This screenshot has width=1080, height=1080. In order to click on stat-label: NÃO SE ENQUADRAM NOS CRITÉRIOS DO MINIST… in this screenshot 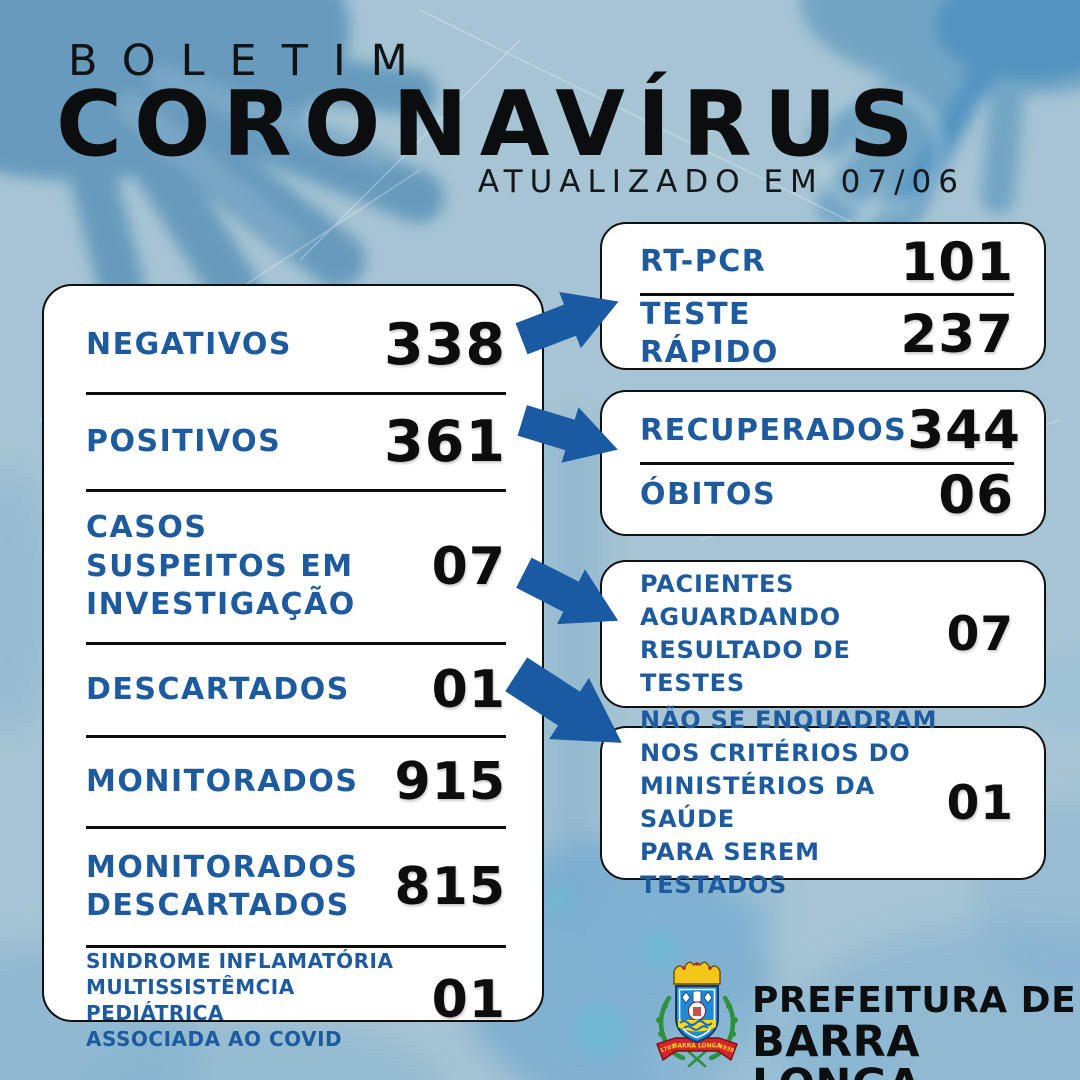, I will do `click(789, 802)`.